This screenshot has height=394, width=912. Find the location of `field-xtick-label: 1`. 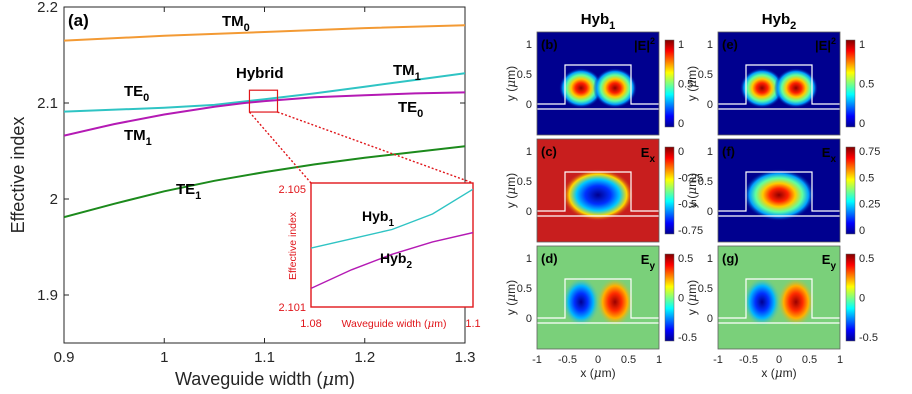

field-xtick-label: 1 is located at coordinates (840, 360).